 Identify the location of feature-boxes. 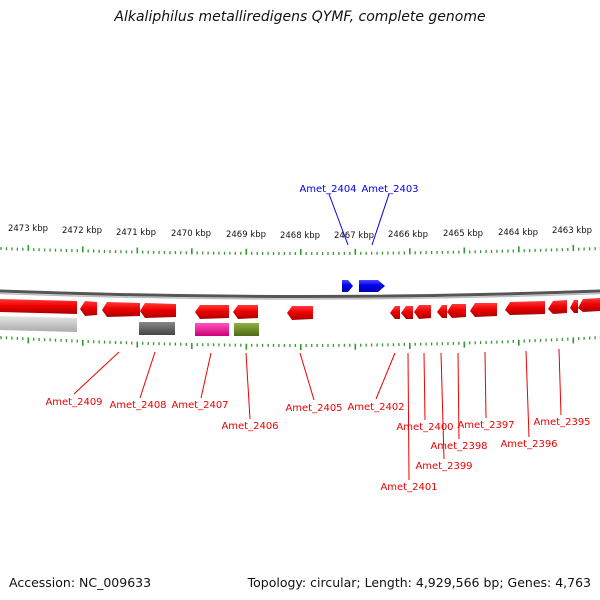
(129, 326).